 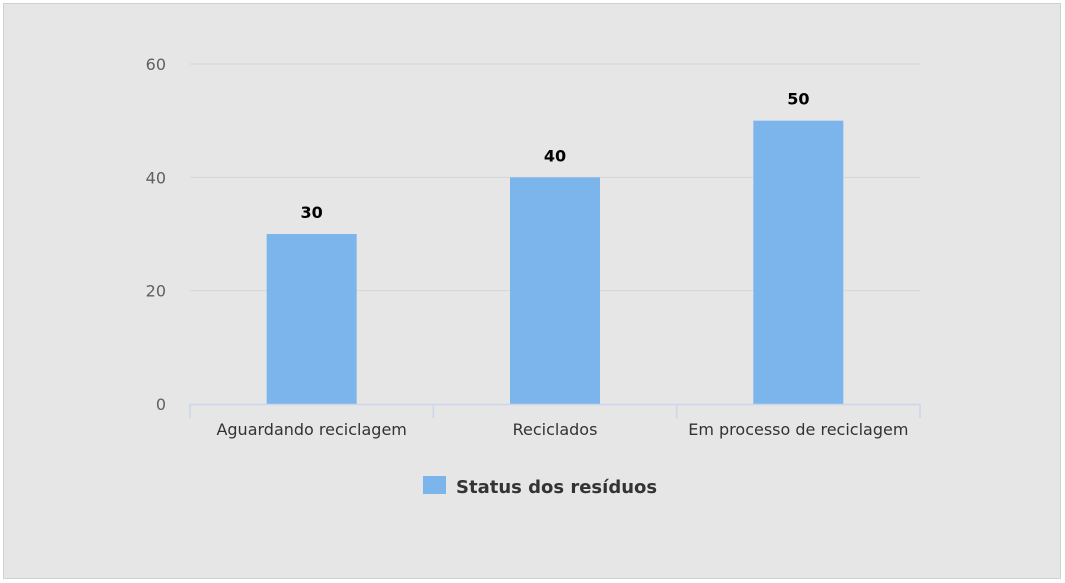 I want to click on y-tick-label: 40, so click(x=156, y=177).